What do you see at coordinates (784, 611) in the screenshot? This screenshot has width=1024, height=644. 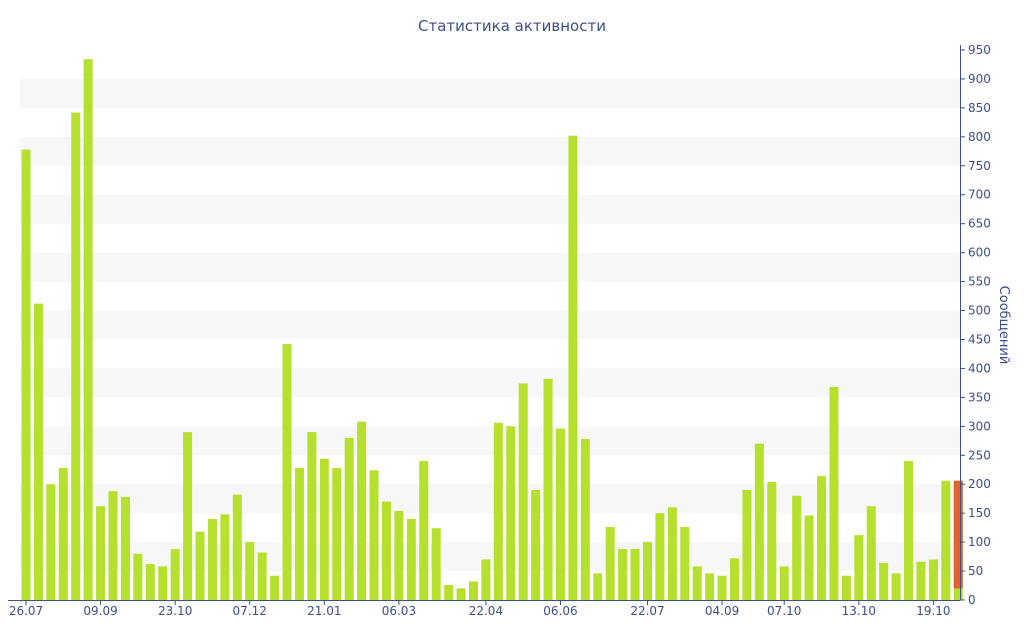 I see `x-tick-label: 07.10` at bounding box center [784, 611].